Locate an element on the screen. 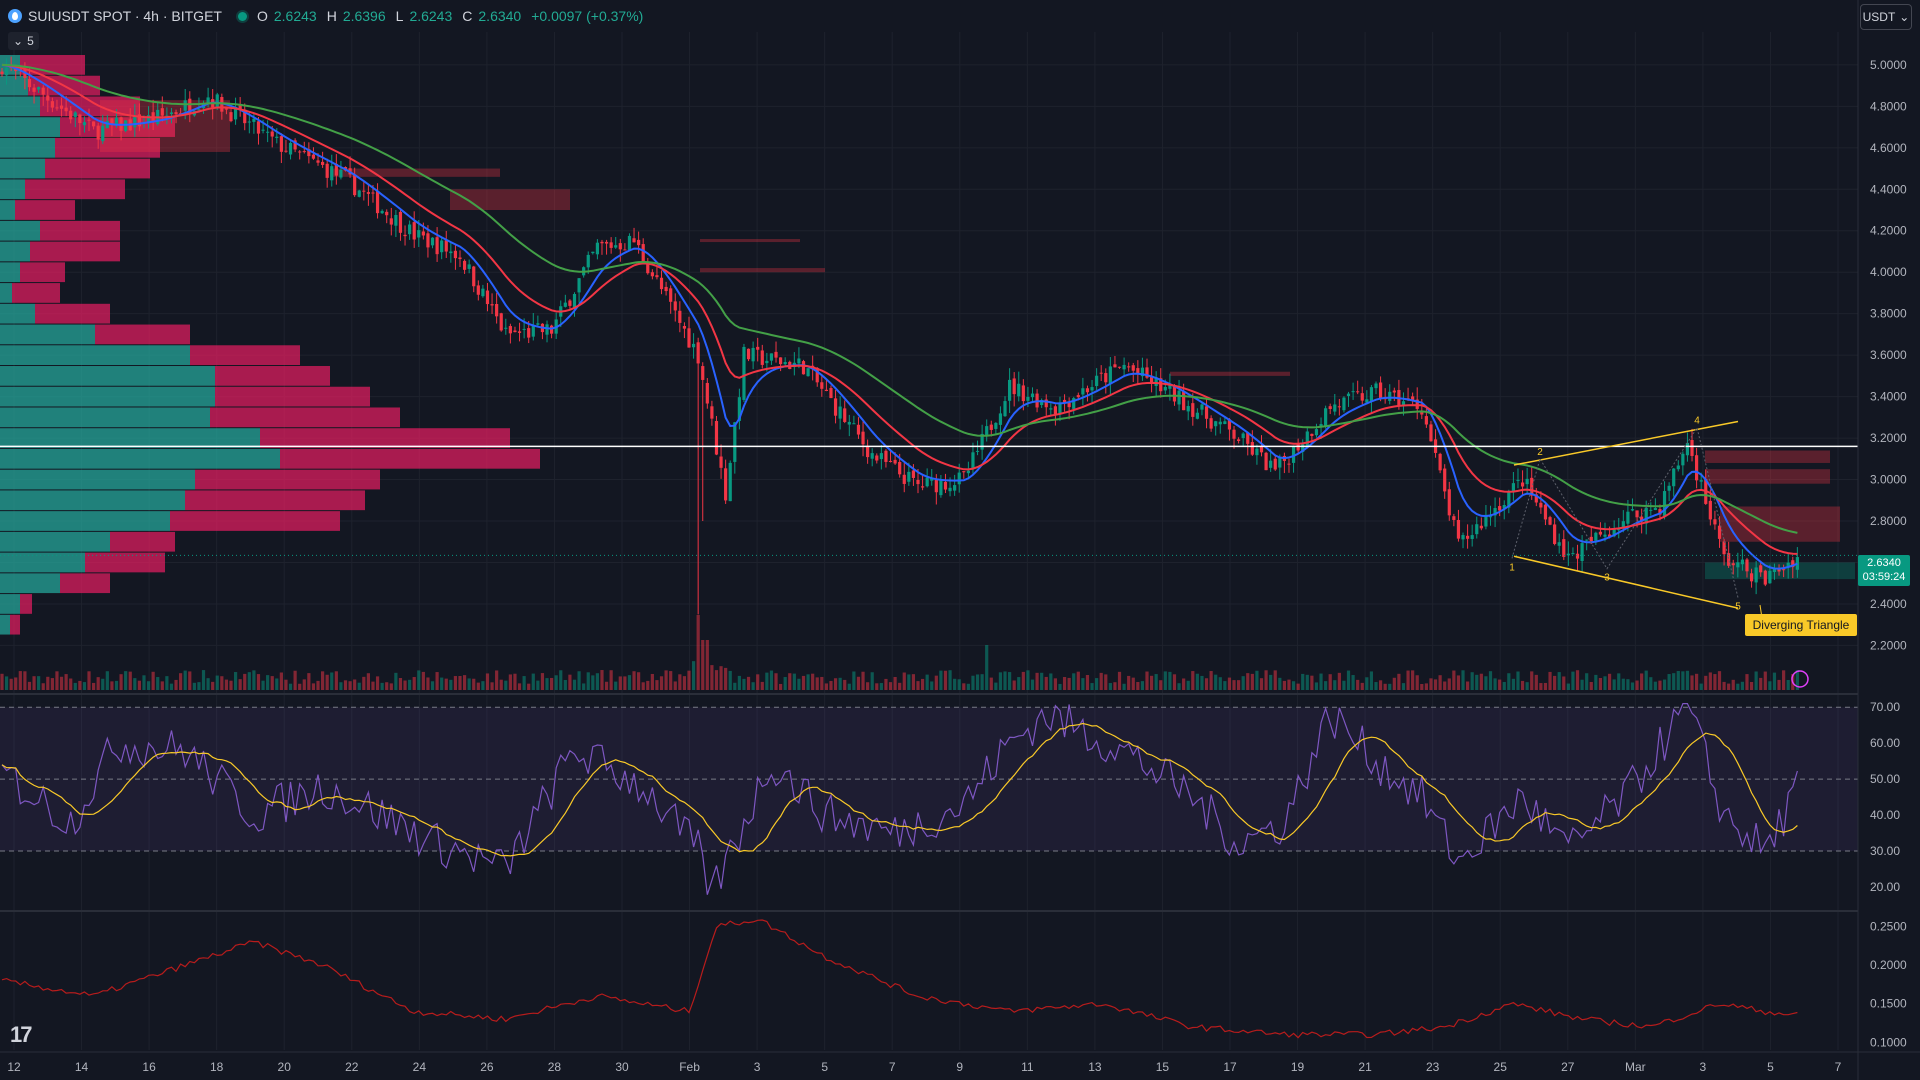 The width and height of the screenshot is (1920, 1080). pattern-label: Diverging Triangle is located at coordinates (1801, 625).